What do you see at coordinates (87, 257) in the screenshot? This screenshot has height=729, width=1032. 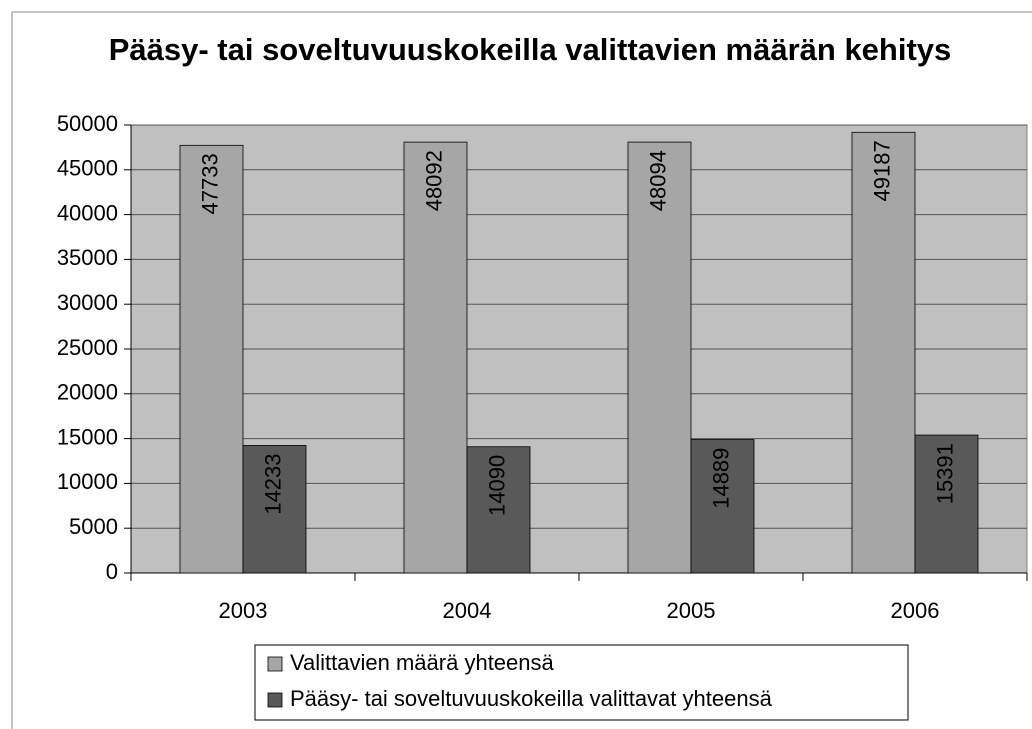 I see `y-tick-label: 35000` at bounding box center [87, 257].